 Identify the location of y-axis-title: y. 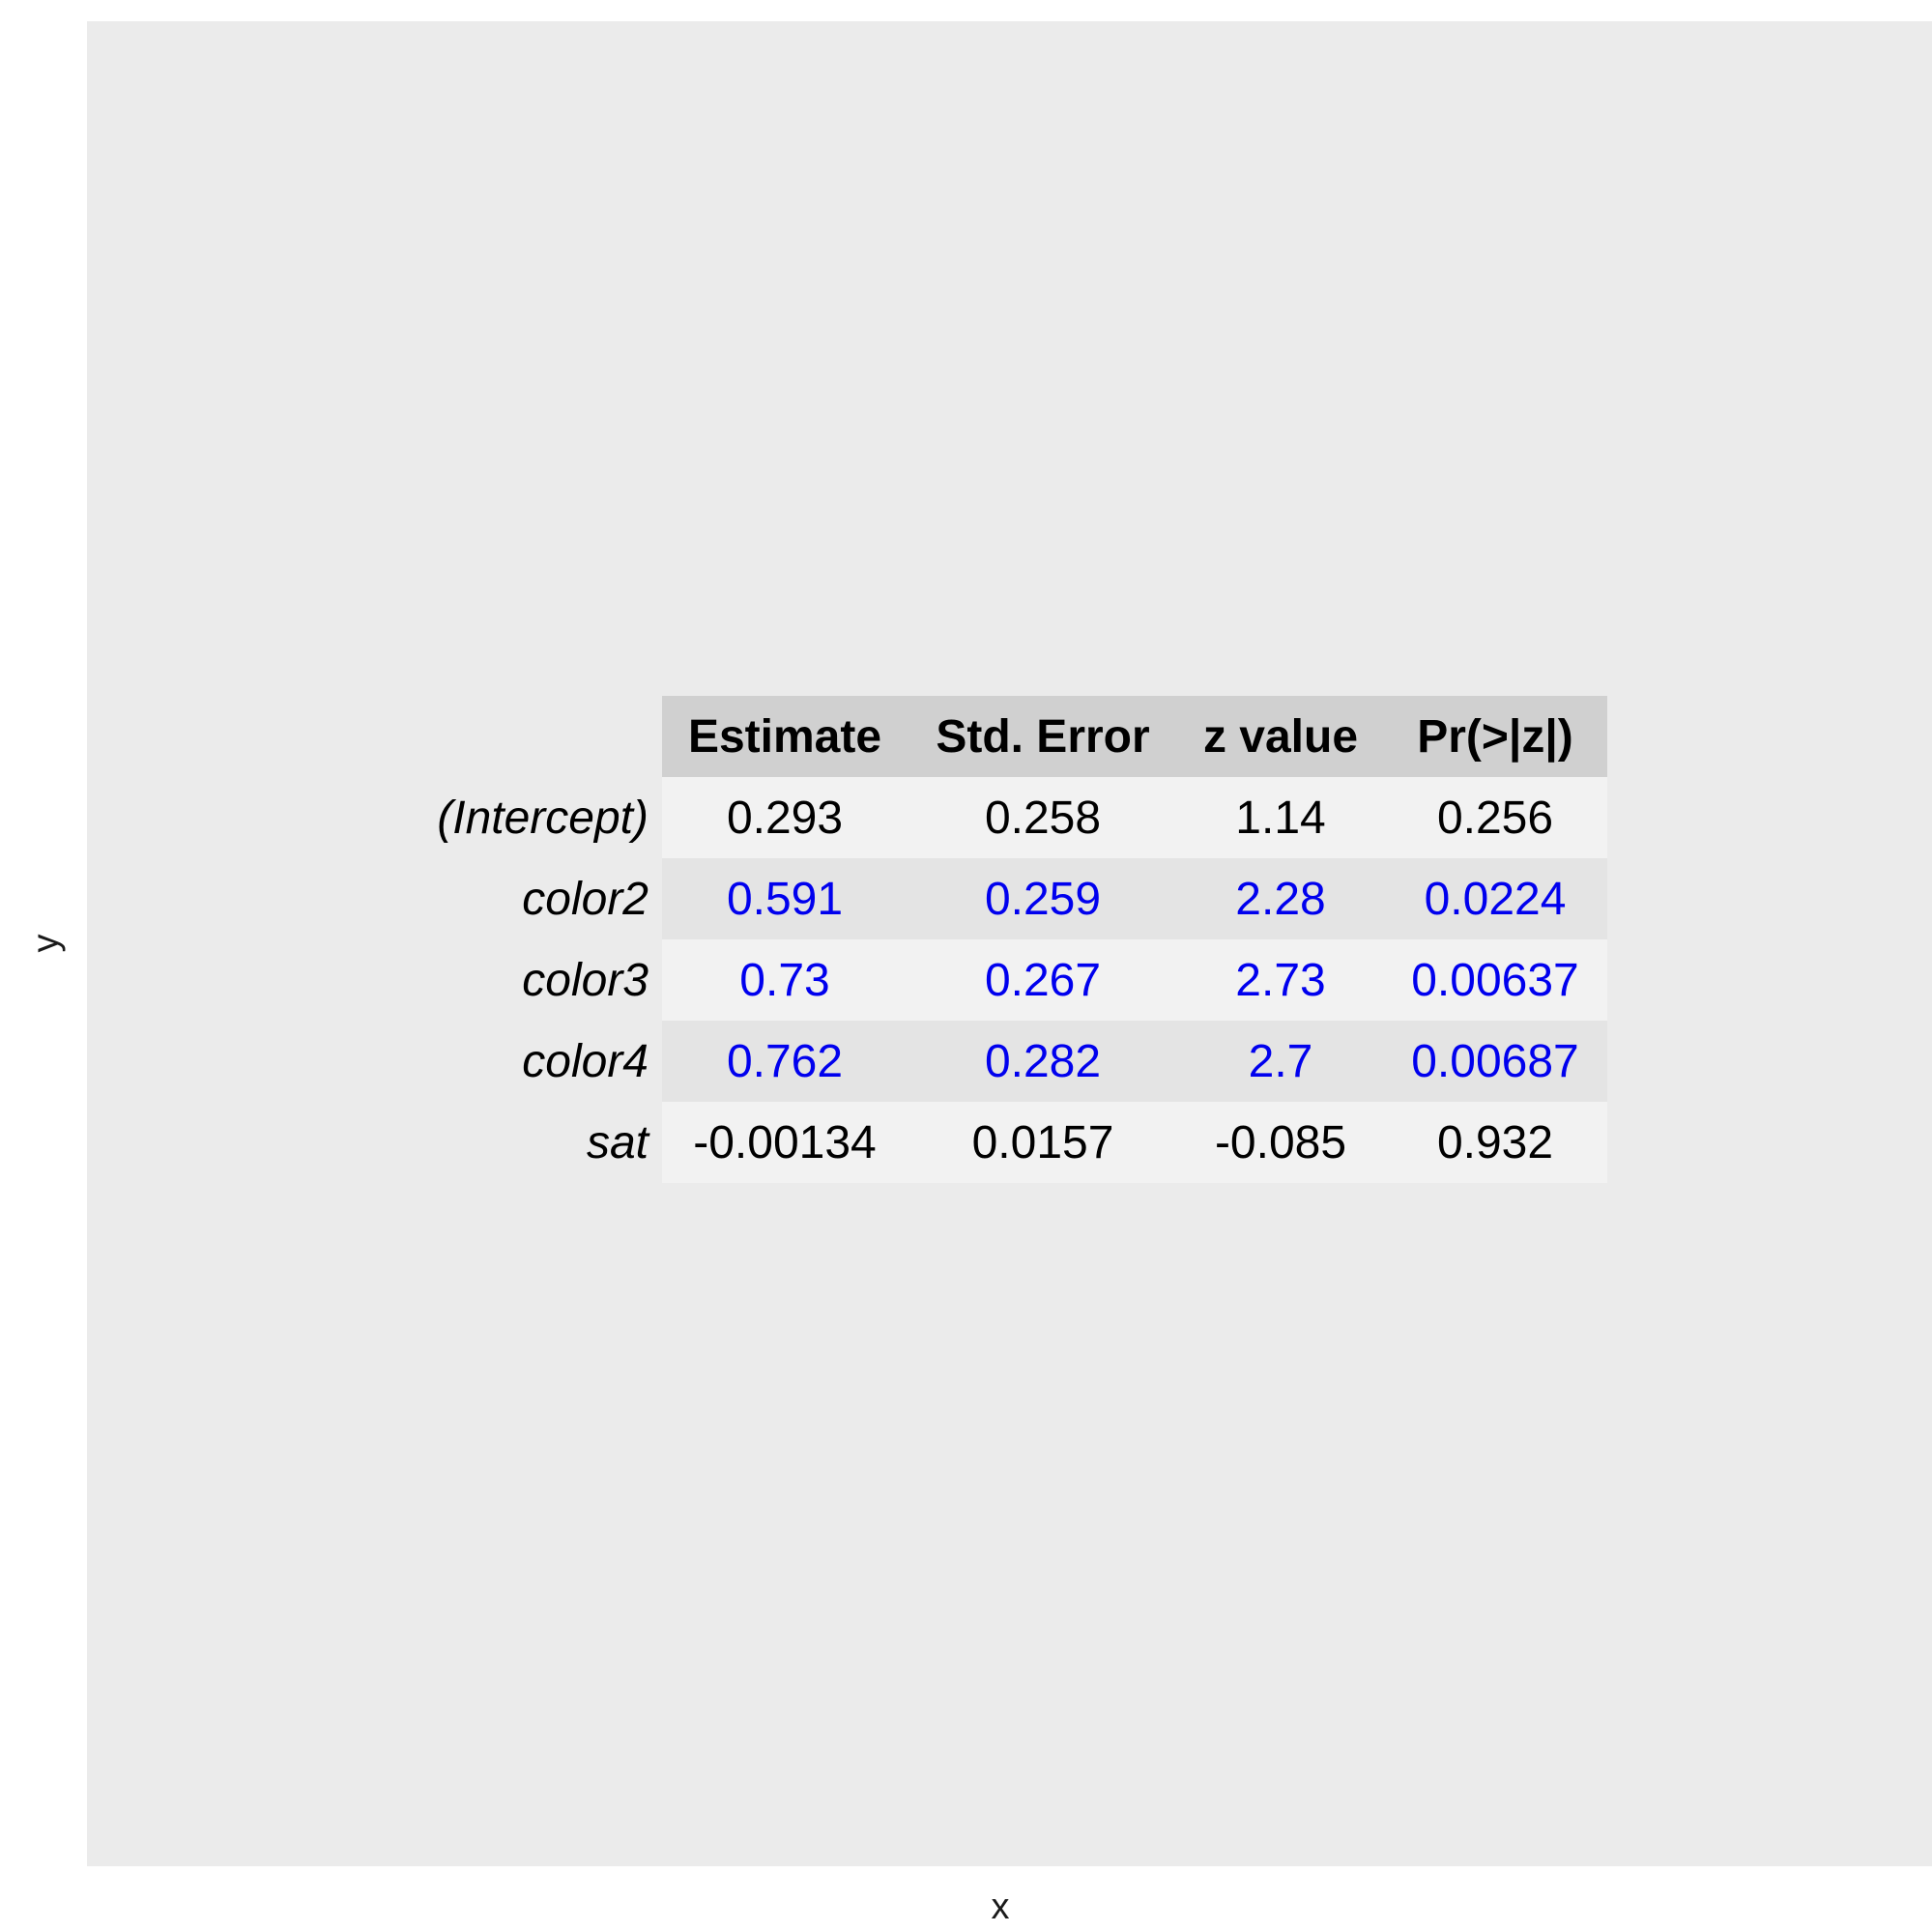
(46, 943).